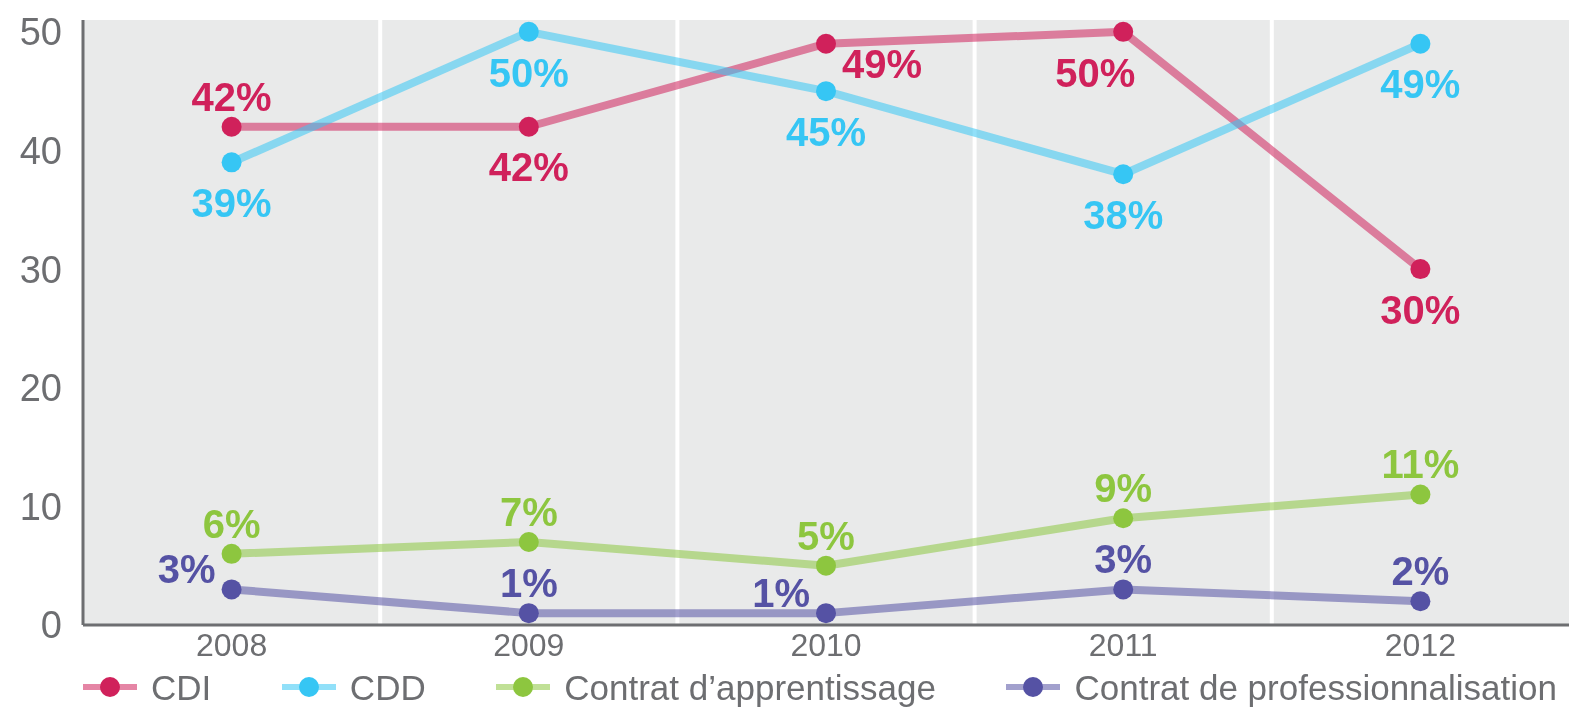  I want to click on legend-label: CDD, so click(387, 687).